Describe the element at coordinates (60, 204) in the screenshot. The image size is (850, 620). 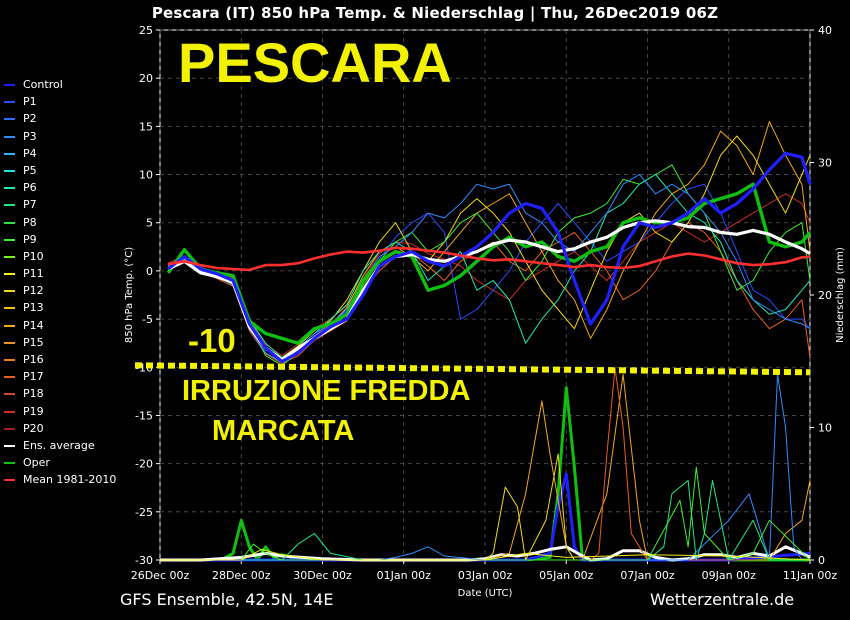
I see `legend-item: P7` at that location.